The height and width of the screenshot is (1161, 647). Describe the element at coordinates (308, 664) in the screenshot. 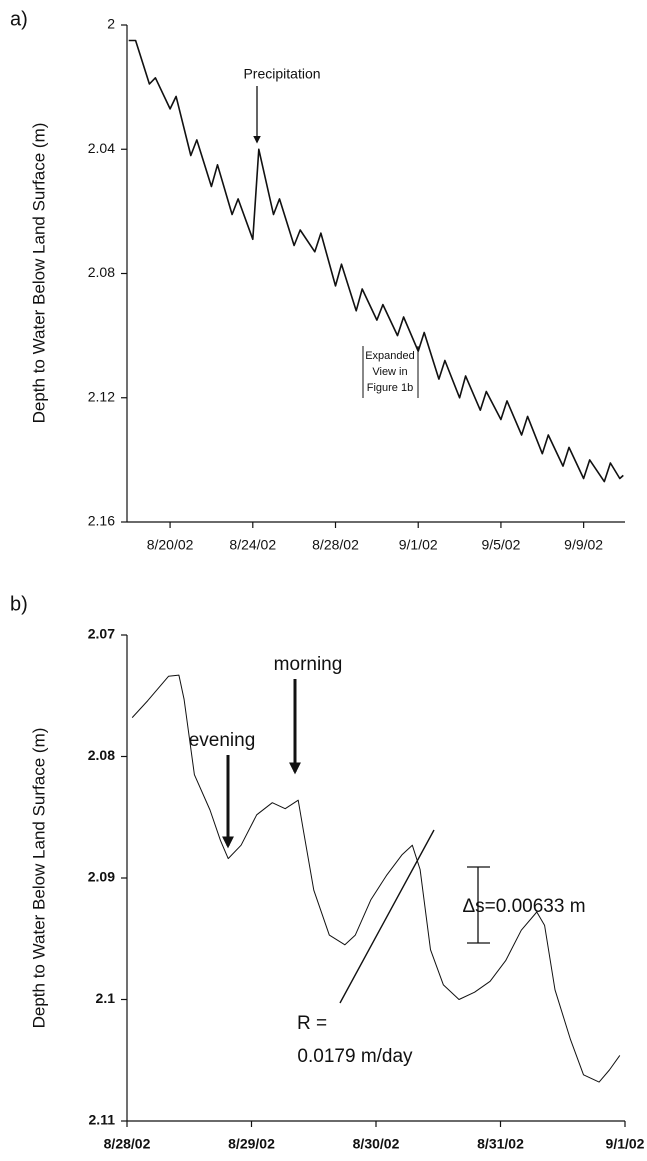

I see `annotation: morning` at that location.